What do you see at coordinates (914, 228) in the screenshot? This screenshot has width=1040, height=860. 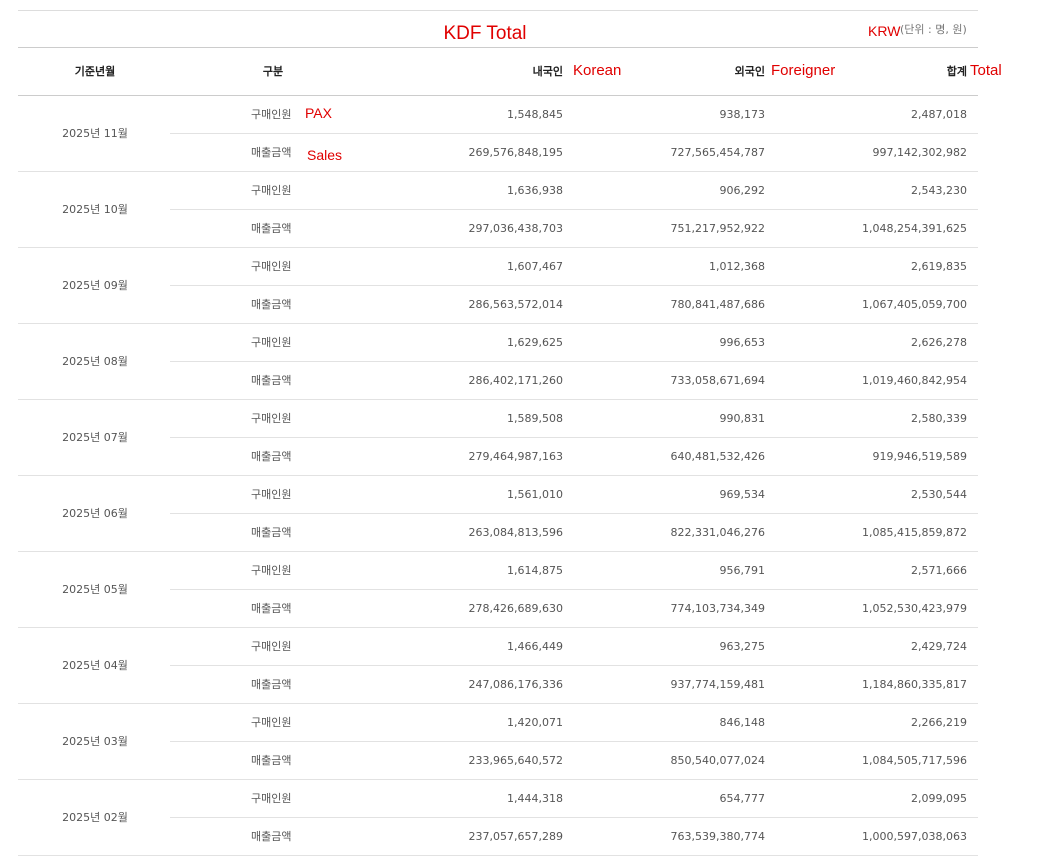 I see `cell-value: 1,048,254,391,625` at bounding box center [914, 228].